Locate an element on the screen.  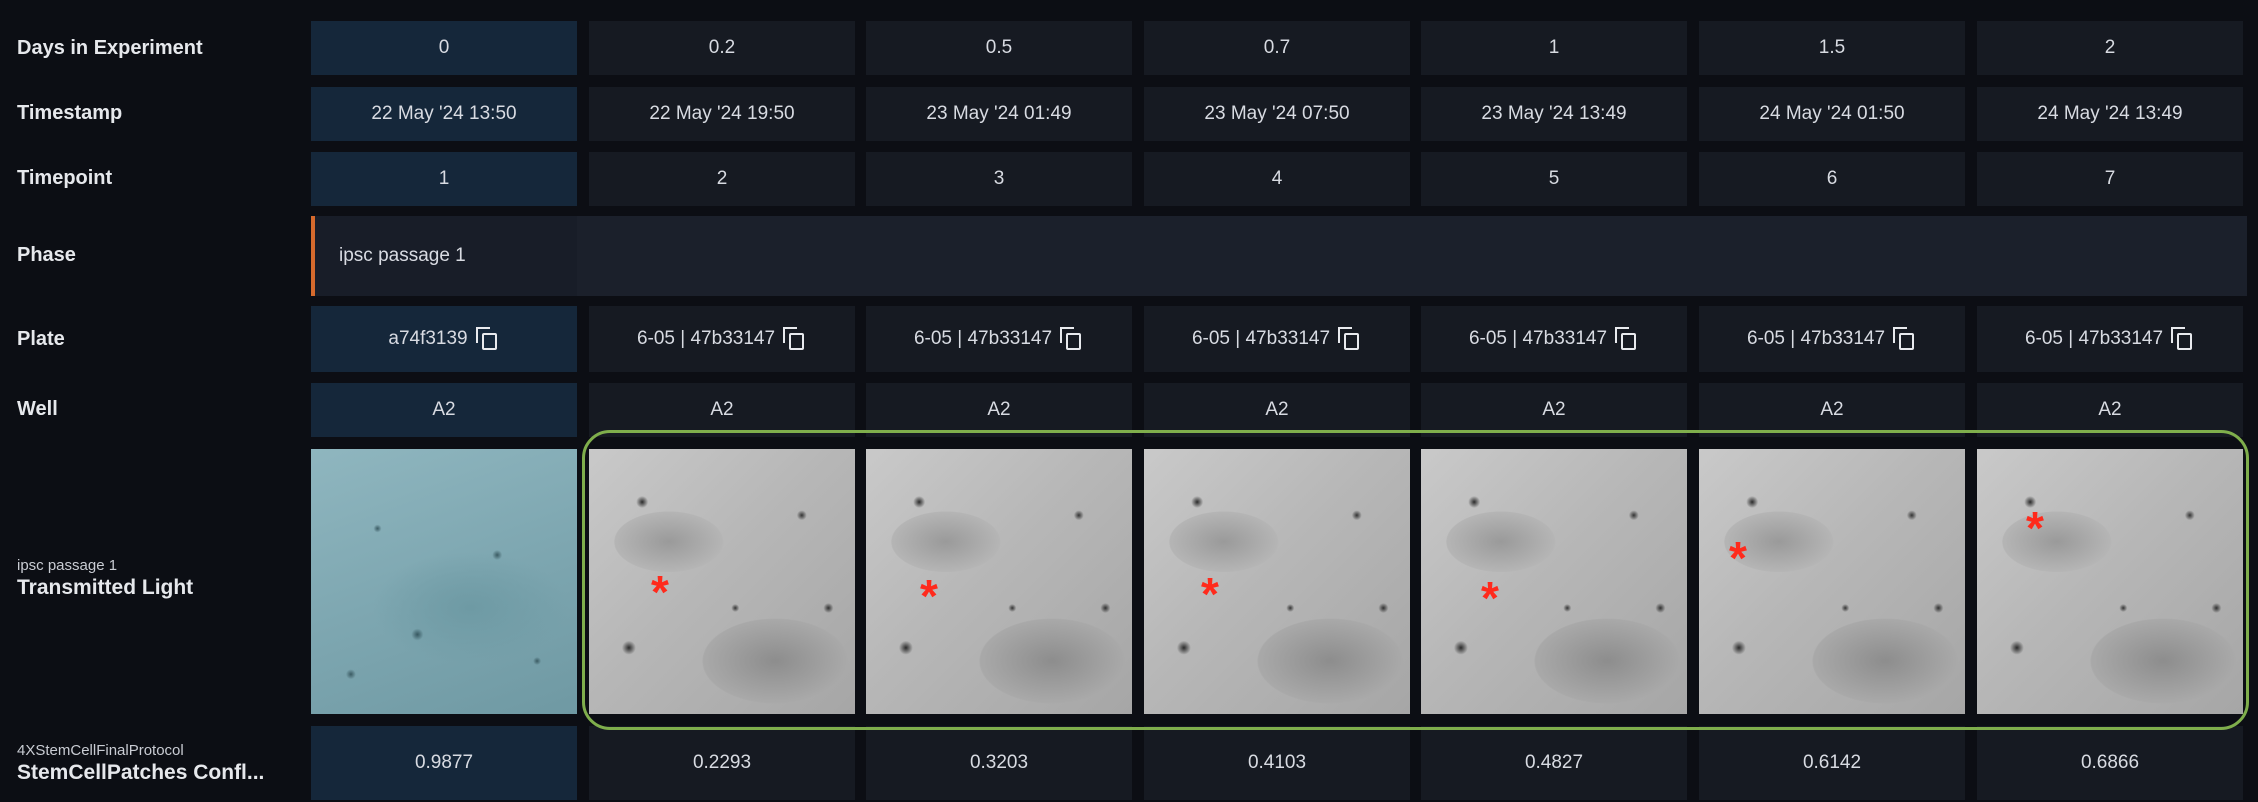
metric-value-cell: 0.6142 is located at coordinates (1832, 763).